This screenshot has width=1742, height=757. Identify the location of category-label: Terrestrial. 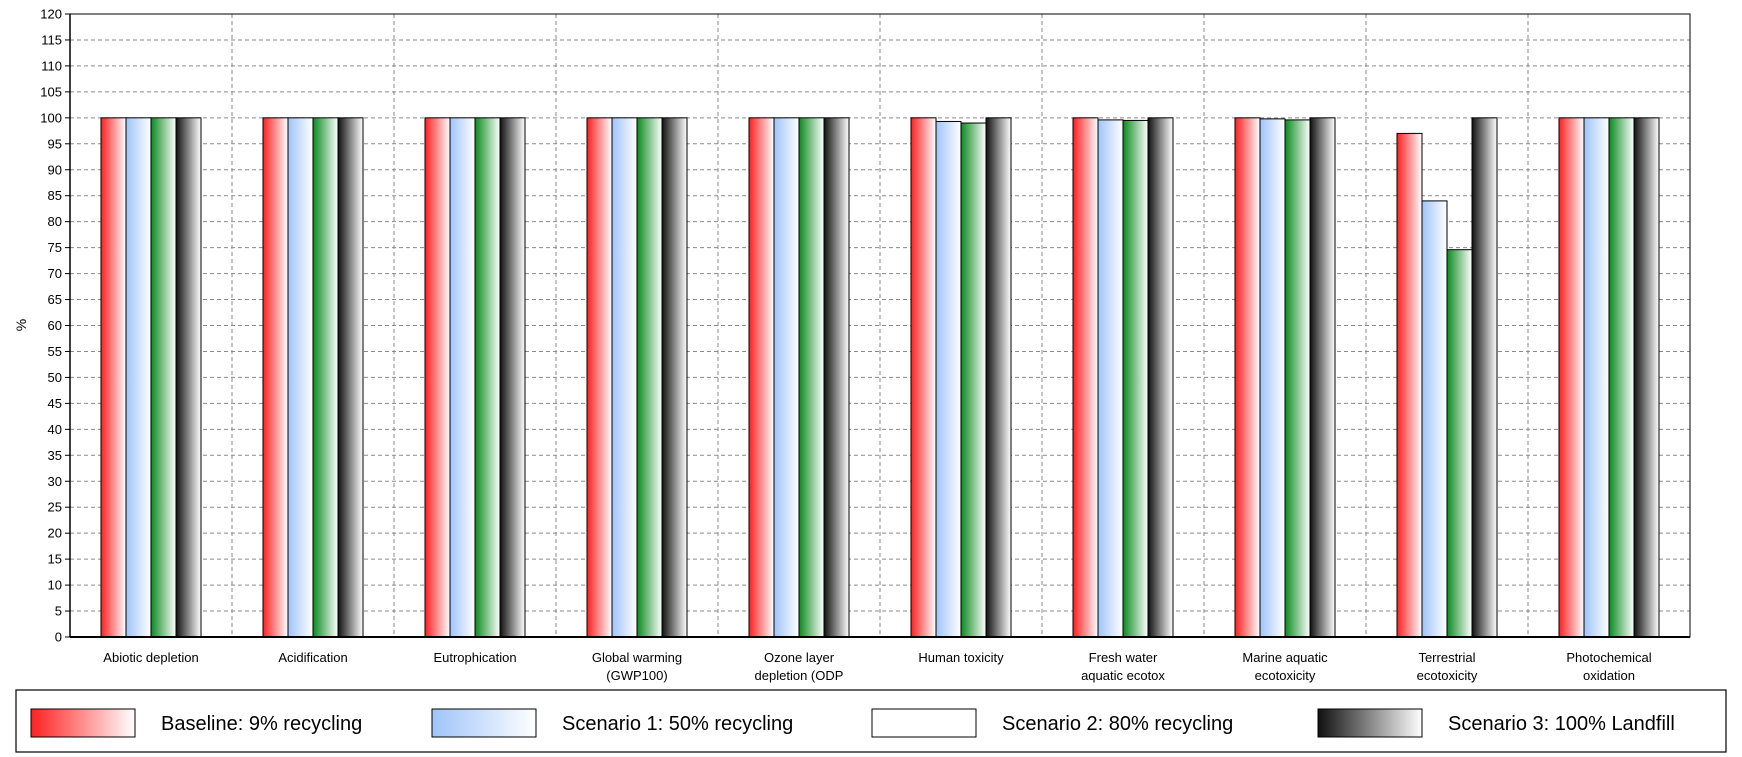
(1446, 657).